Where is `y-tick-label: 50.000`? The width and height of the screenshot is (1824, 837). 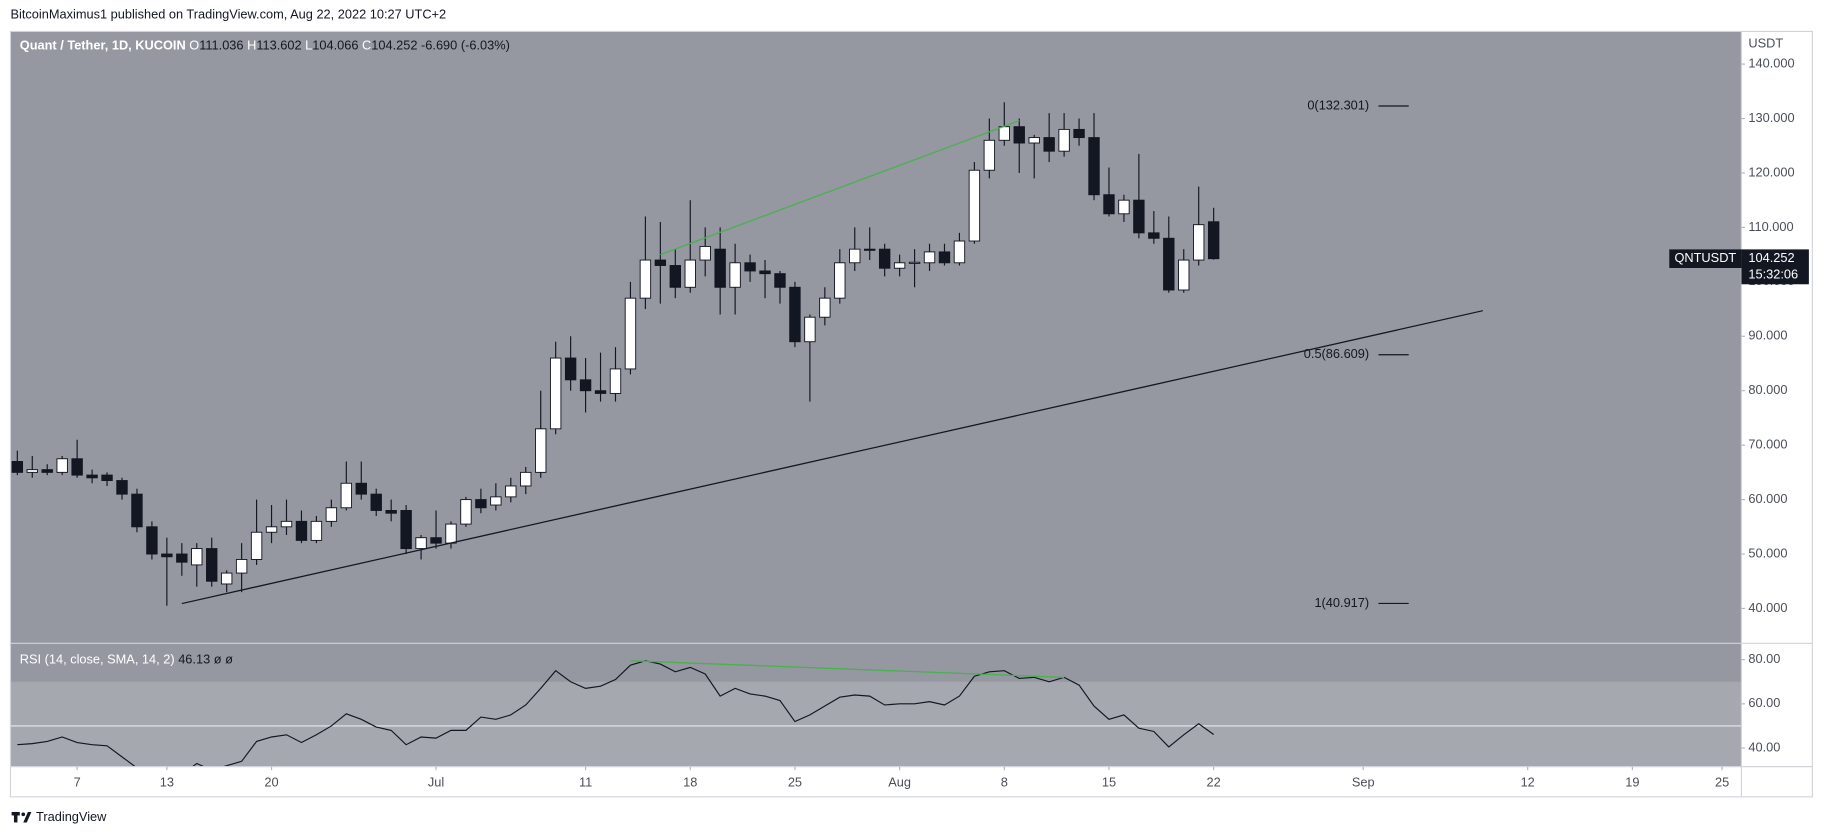 y-tick-label: 50.000 is located at coordinates (1767, 552).